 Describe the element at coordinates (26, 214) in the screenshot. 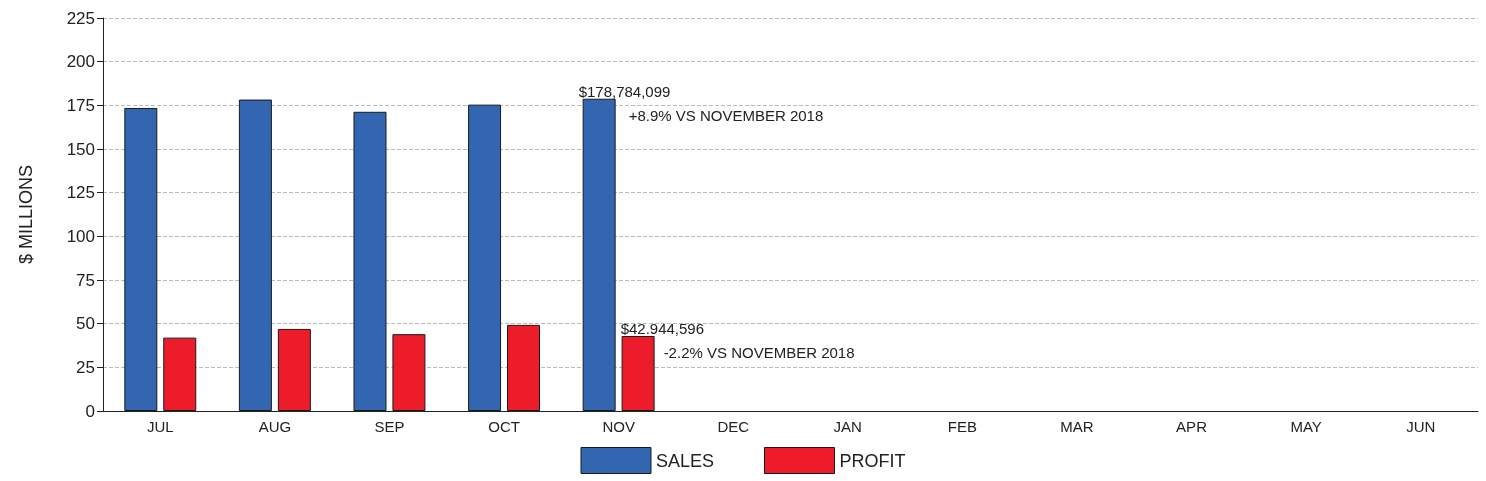

I see `y-axis-title: $ MILLIONS` at that location.